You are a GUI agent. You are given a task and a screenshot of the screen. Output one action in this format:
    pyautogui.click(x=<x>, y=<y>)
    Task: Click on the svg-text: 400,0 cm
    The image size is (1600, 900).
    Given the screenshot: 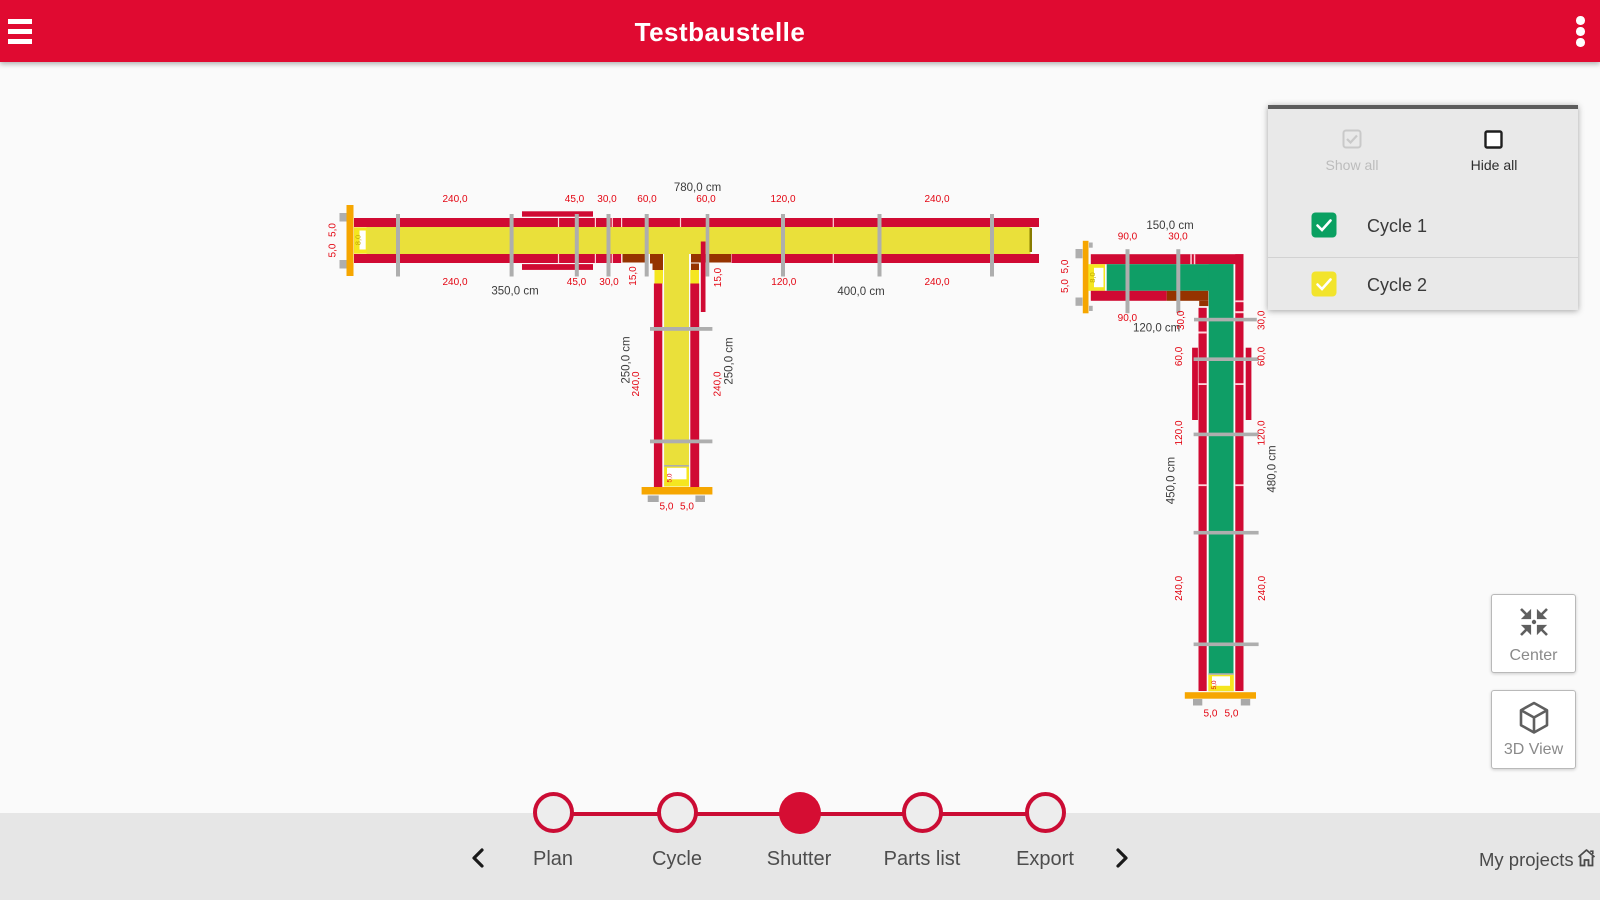 What is the action you would take?
    pyautogui.click(x=860, y=292)
    